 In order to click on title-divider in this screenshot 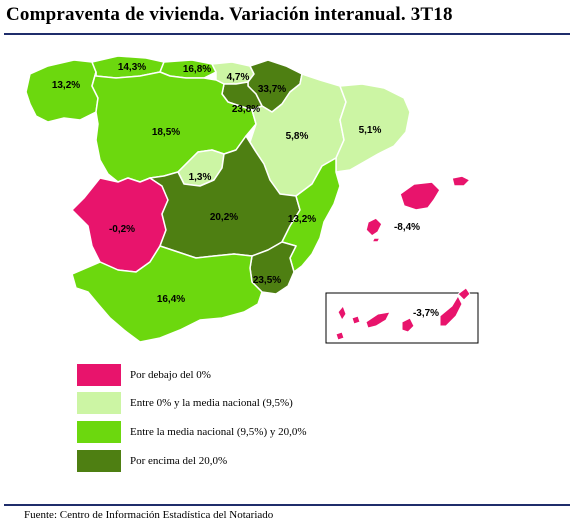, I will do `click(287, 34)`.